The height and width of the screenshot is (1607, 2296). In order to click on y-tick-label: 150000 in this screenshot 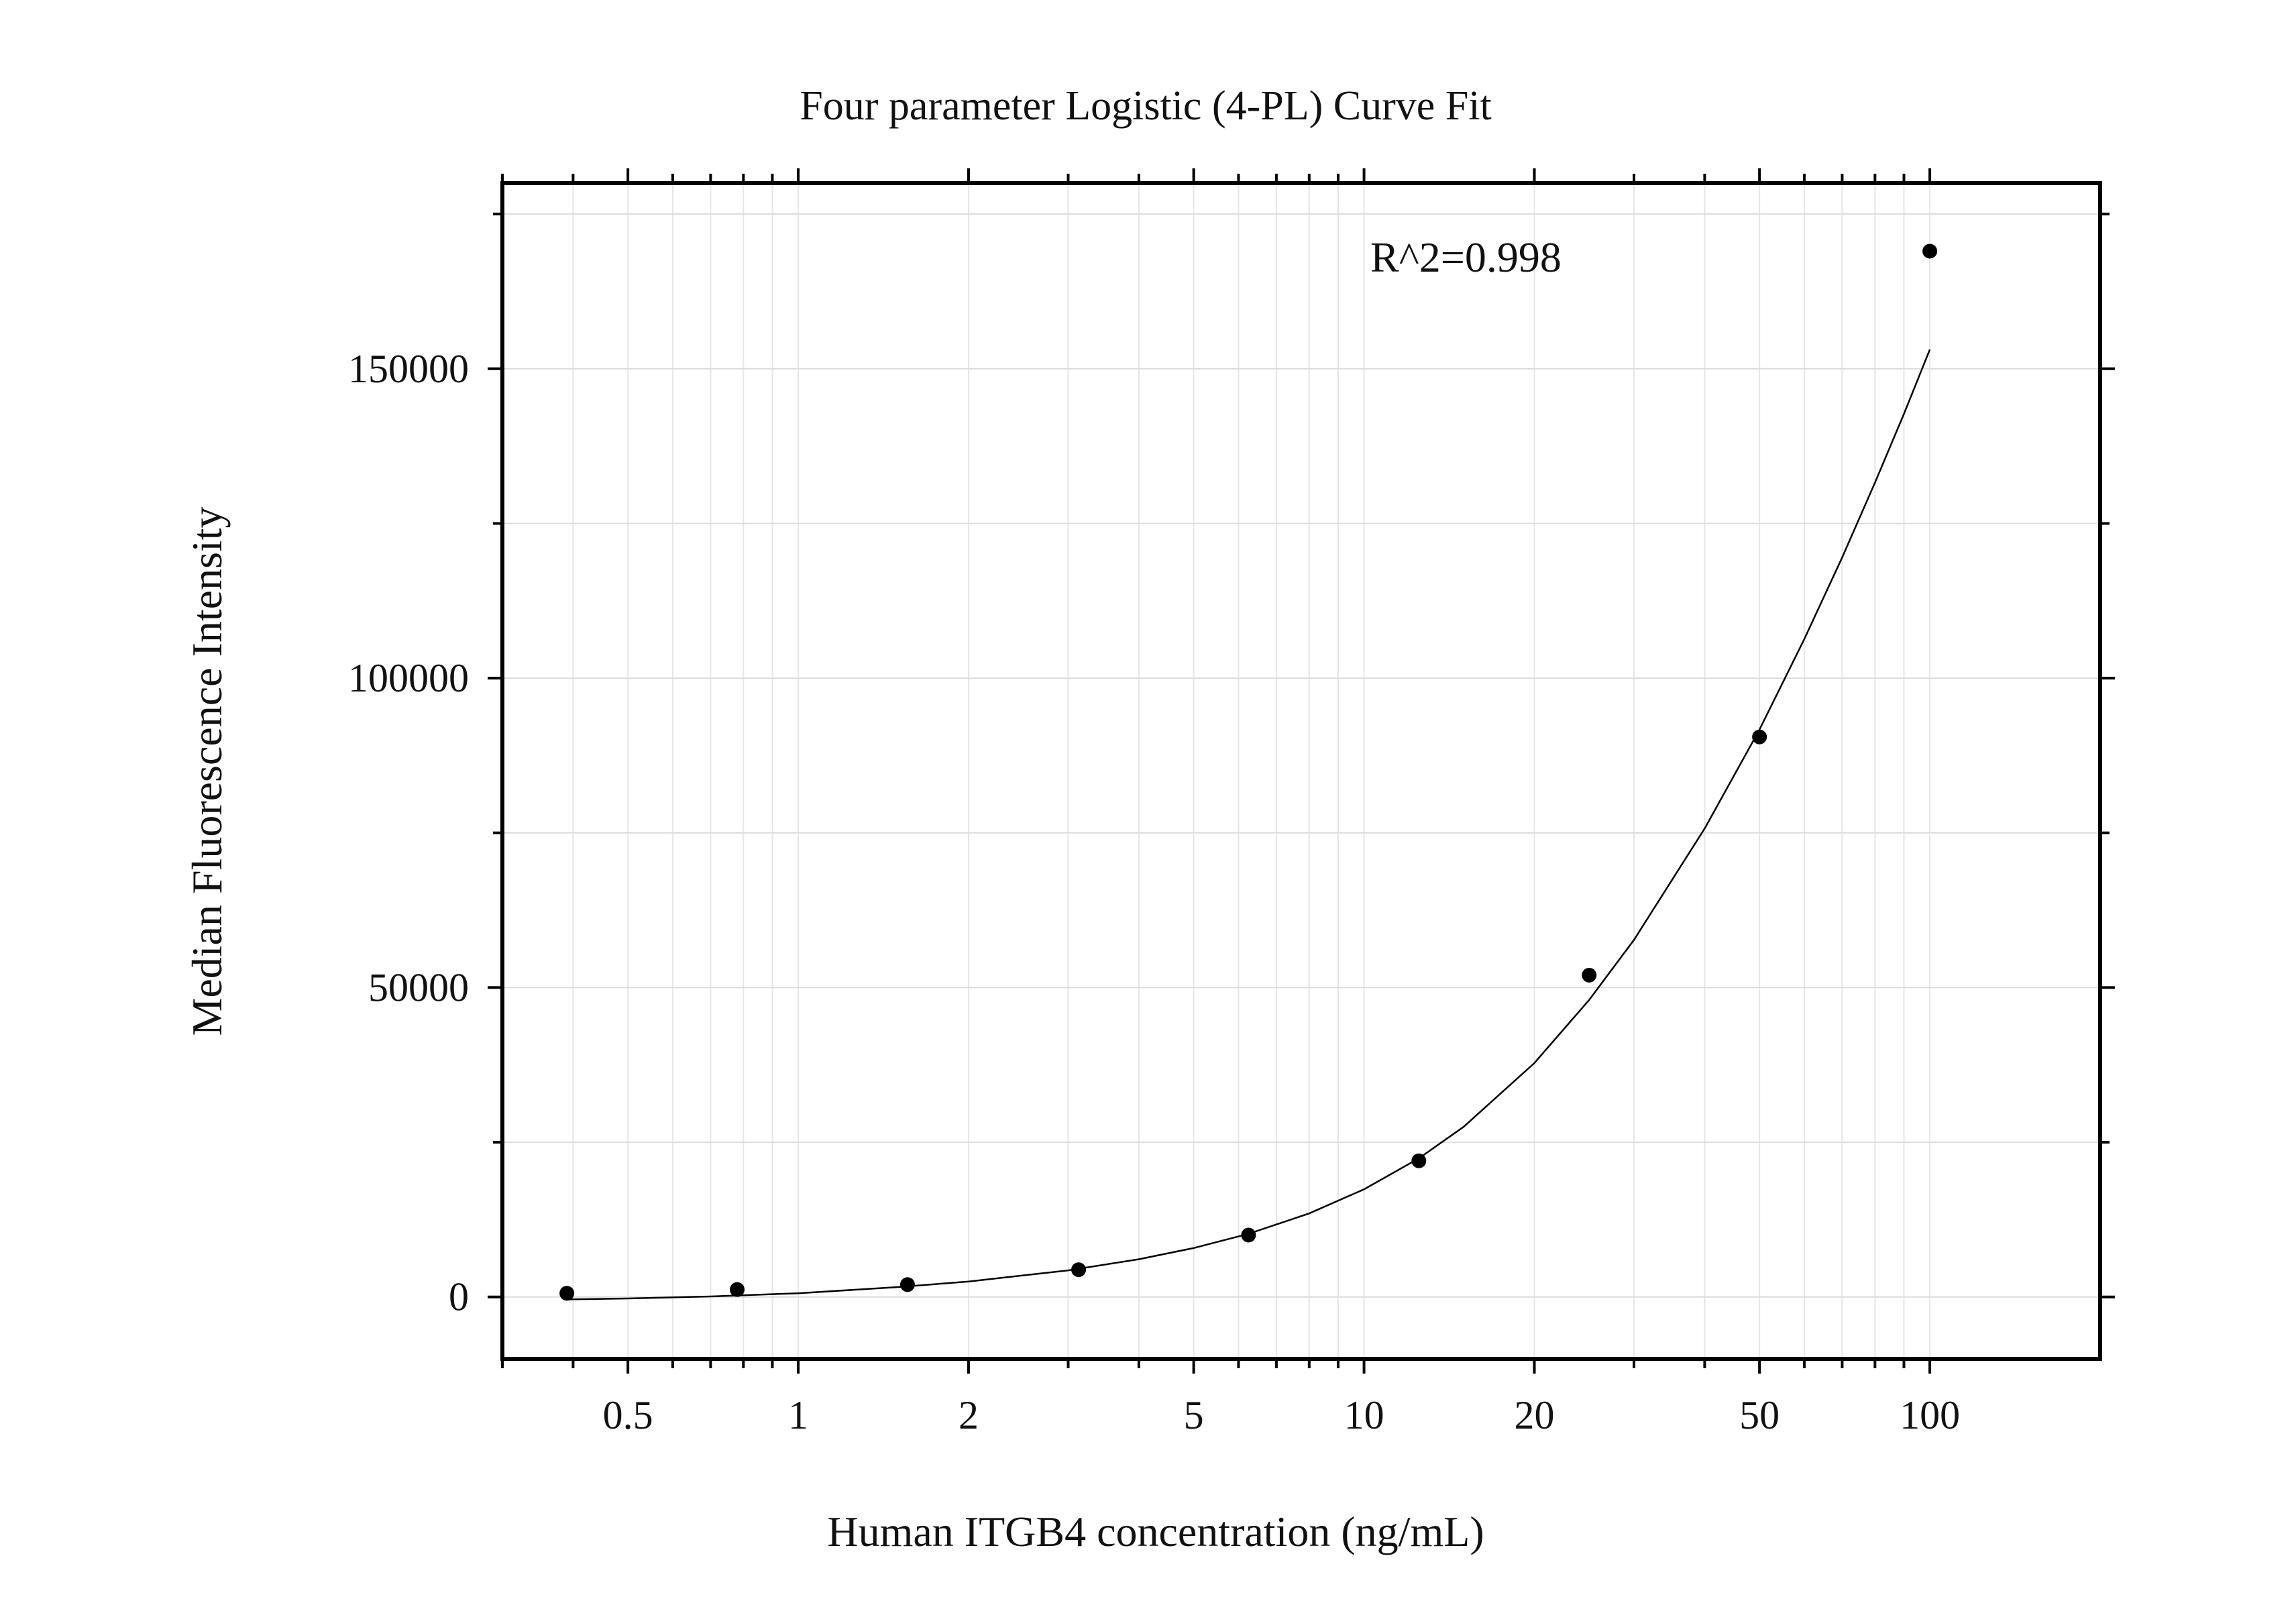, I will do `click(408, 369)`.